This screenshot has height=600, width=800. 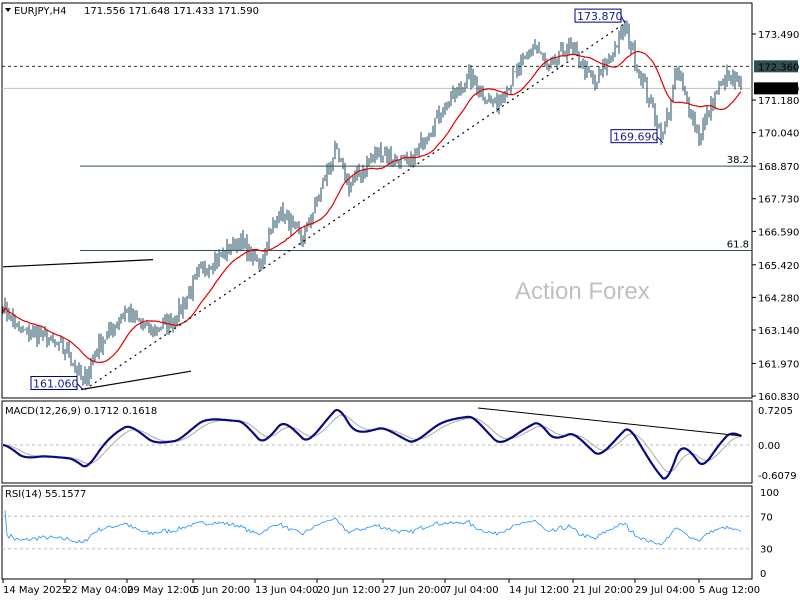 I want to click on x-tick-label: 29 May 12:00, so click(x=161, y=590).